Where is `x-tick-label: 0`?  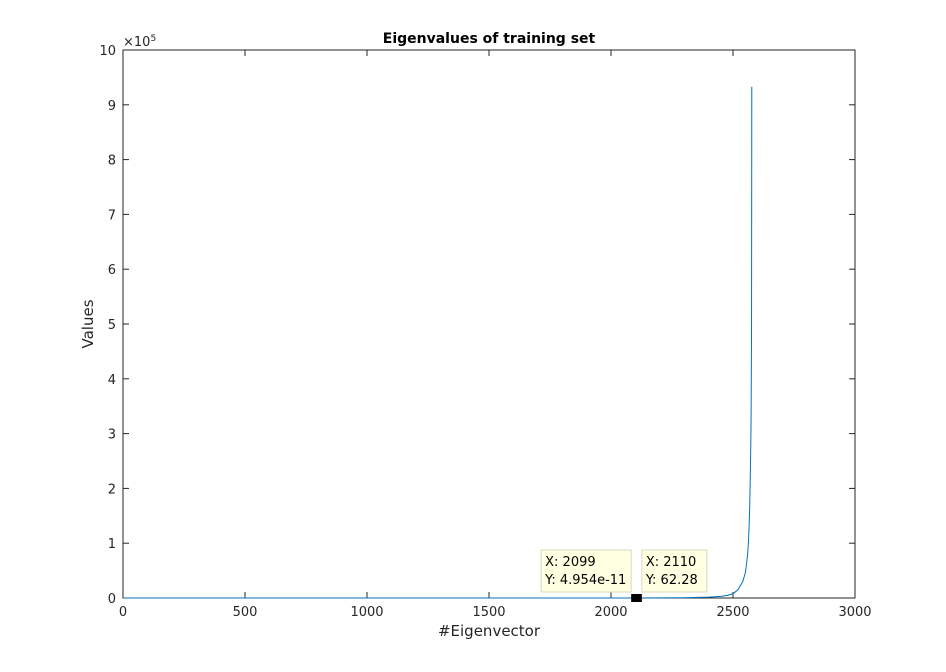
x-tick-label: 0 is located at coordinates (123, 612).